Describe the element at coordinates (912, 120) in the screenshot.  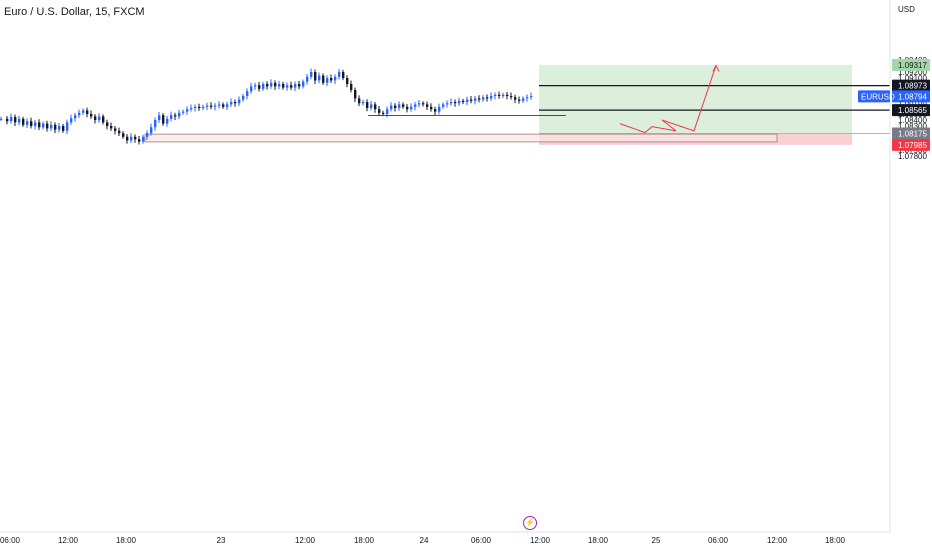
I see `price-tick-label: 1.08400` at that location.